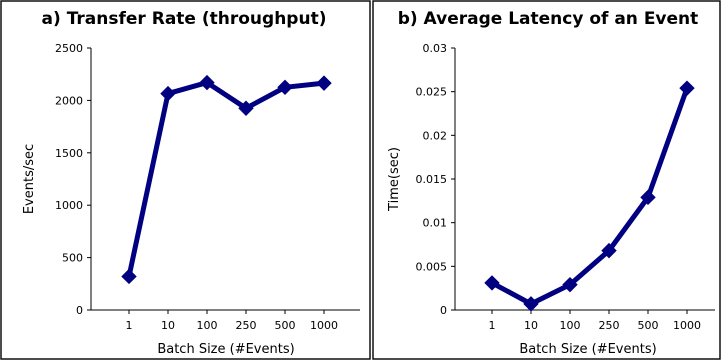  I want to click on panel-a-x-tick-label: 100, so click(207, 325).